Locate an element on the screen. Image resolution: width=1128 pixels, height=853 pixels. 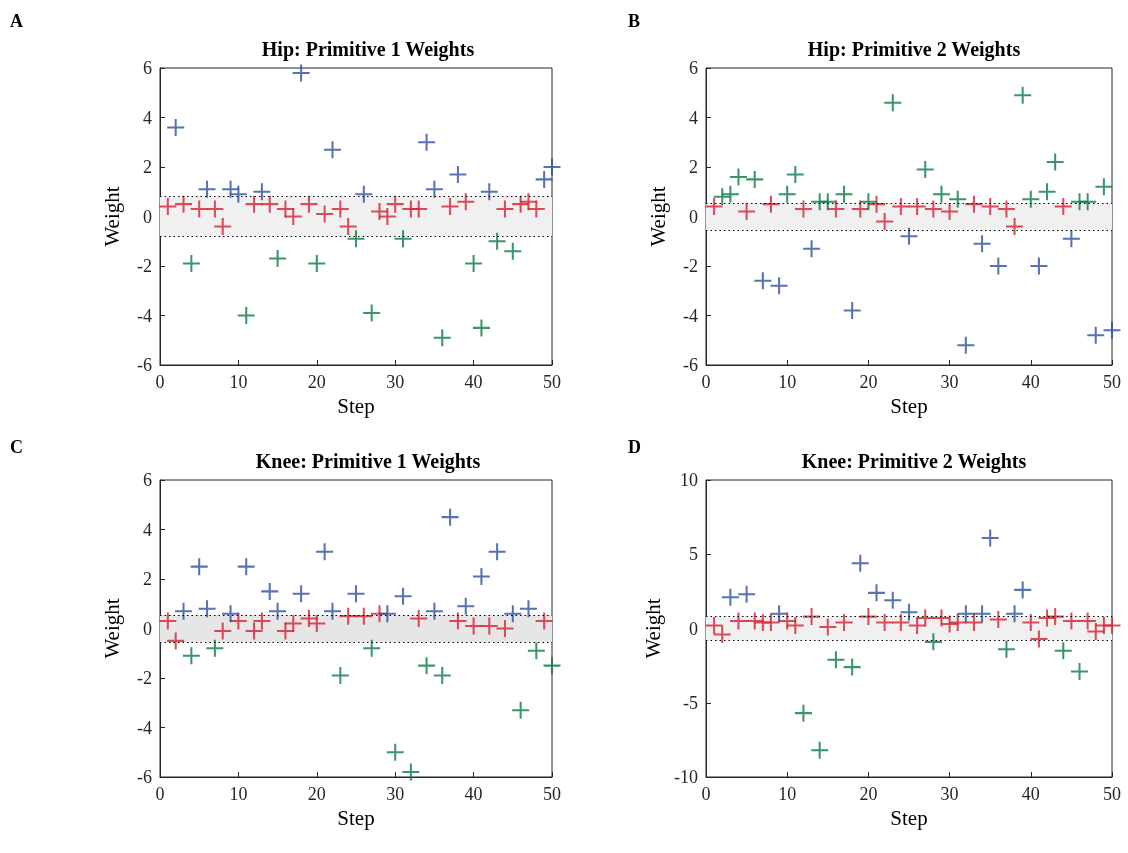
chart-title: Knee: Primitive 2 Weights is located at coordinates (914, 461).